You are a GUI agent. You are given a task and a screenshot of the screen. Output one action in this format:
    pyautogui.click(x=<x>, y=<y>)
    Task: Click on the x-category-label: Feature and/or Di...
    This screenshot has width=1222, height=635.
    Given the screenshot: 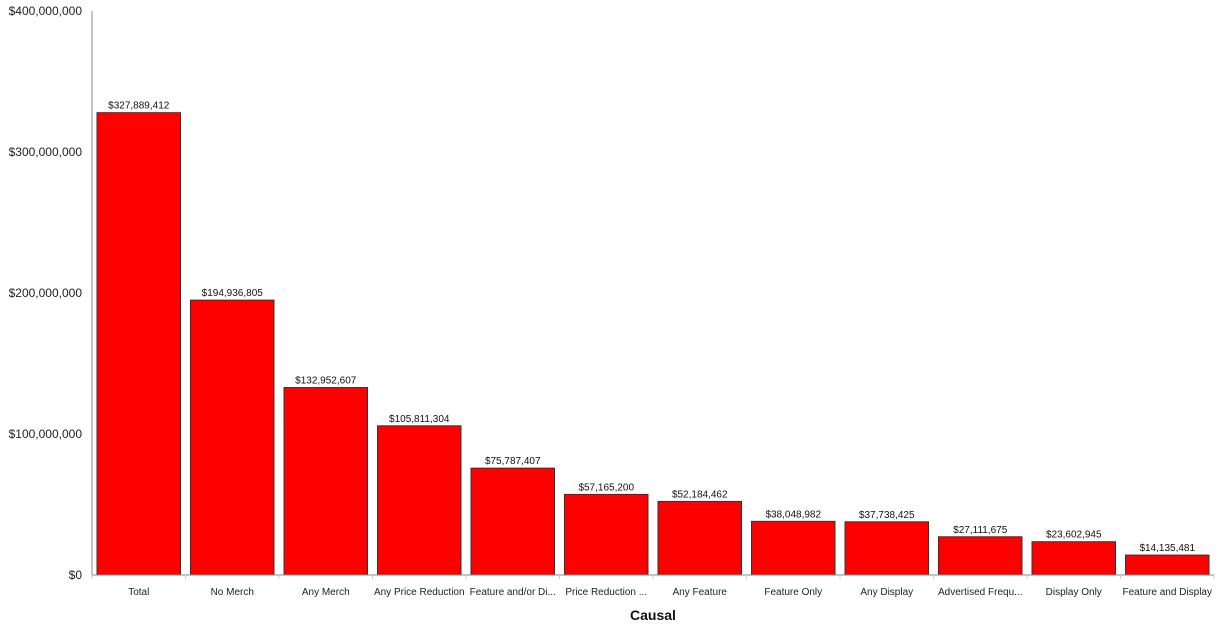 What is the action you would take?
    pyautogui.click(x=513, y=592)
    